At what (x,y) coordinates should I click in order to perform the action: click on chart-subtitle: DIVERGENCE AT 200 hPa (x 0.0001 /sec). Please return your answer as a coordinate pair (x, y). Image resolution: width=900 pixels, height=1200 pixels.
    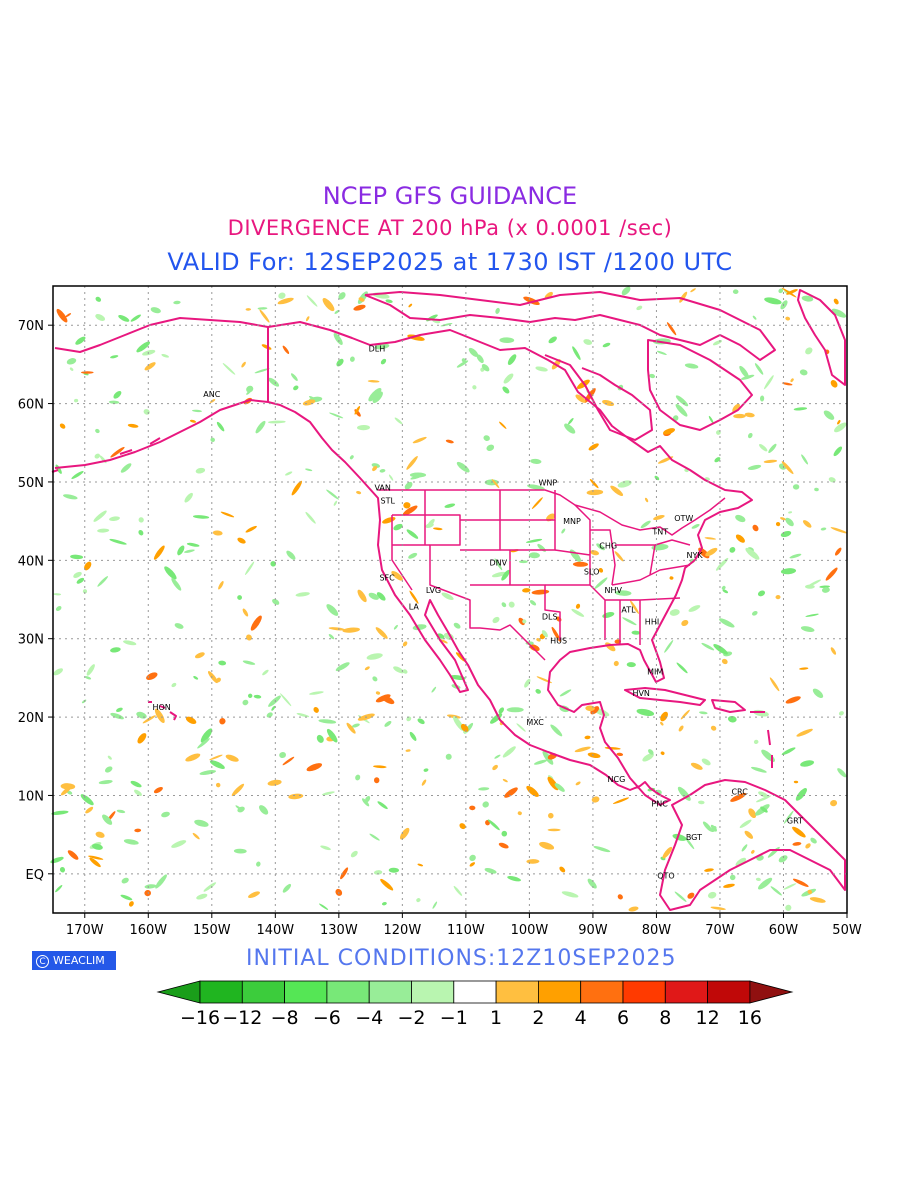
    Looking at the image, I should click on (450, 228).